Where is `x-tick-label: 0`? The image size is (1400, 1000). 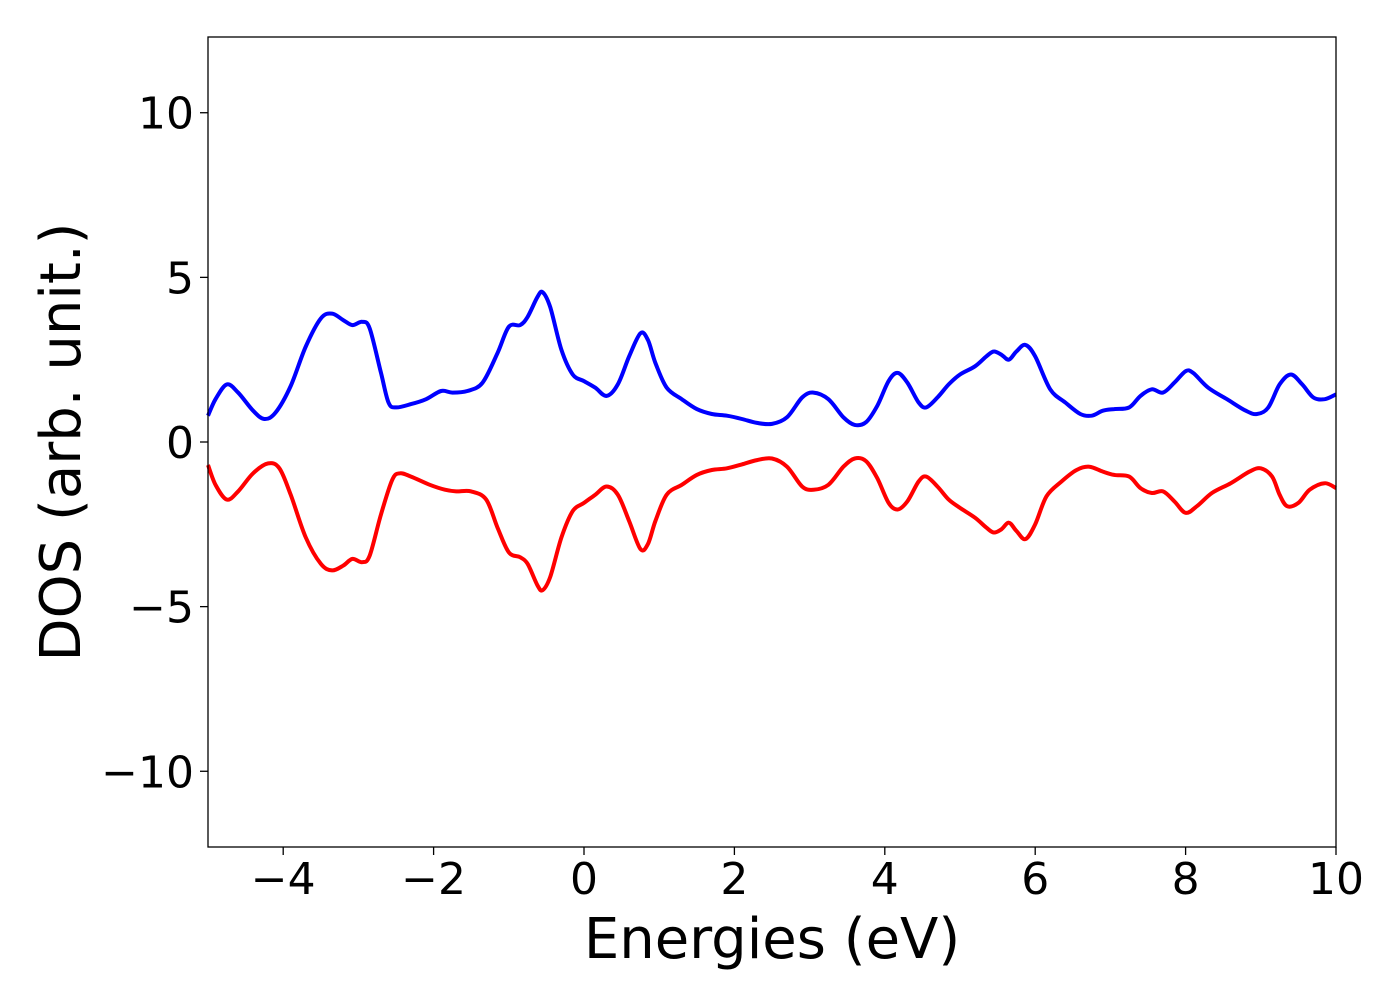
x-tick-label: 0 is located at coordinates (584, 879).